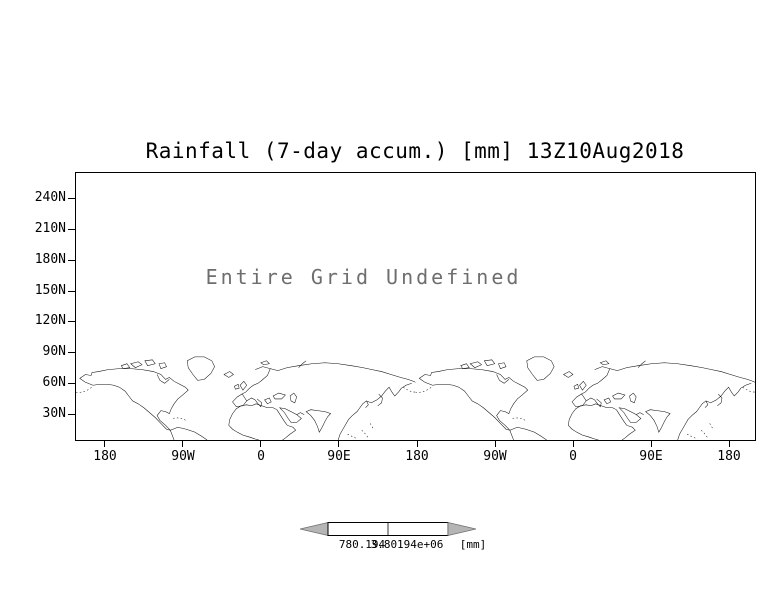 The height and width of the screenshot is (612, 784). I want to click on y-tick-label: 150N, so click(50, 290).